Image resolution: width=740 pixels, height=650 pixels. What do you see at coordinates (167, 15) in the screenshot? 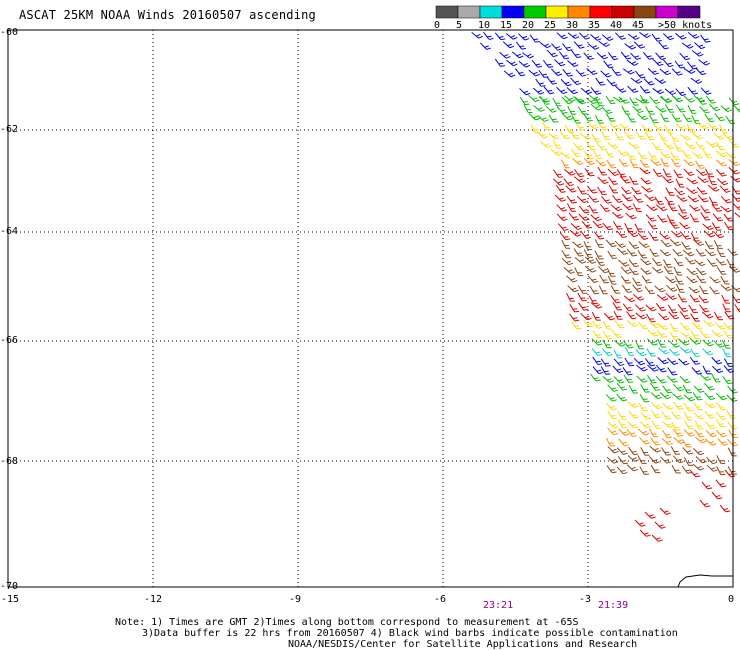
I see `map-title: ASCAT 25KM NOAA Winds 20160507 ascending` at bounding box center [167, 15].